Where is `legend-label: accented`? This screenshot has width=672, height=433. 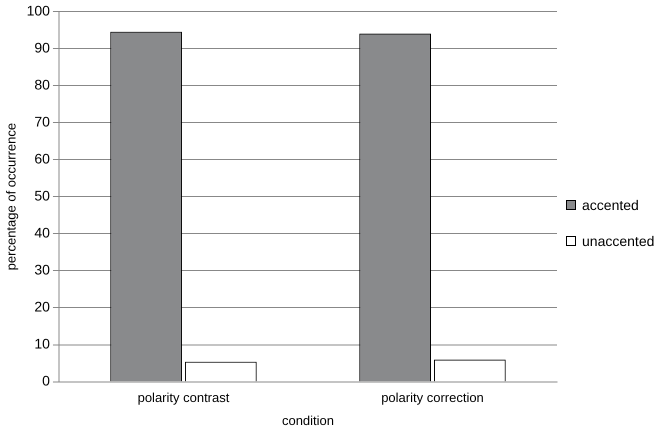 legend-label: accented is located at coordinates (610, 204).